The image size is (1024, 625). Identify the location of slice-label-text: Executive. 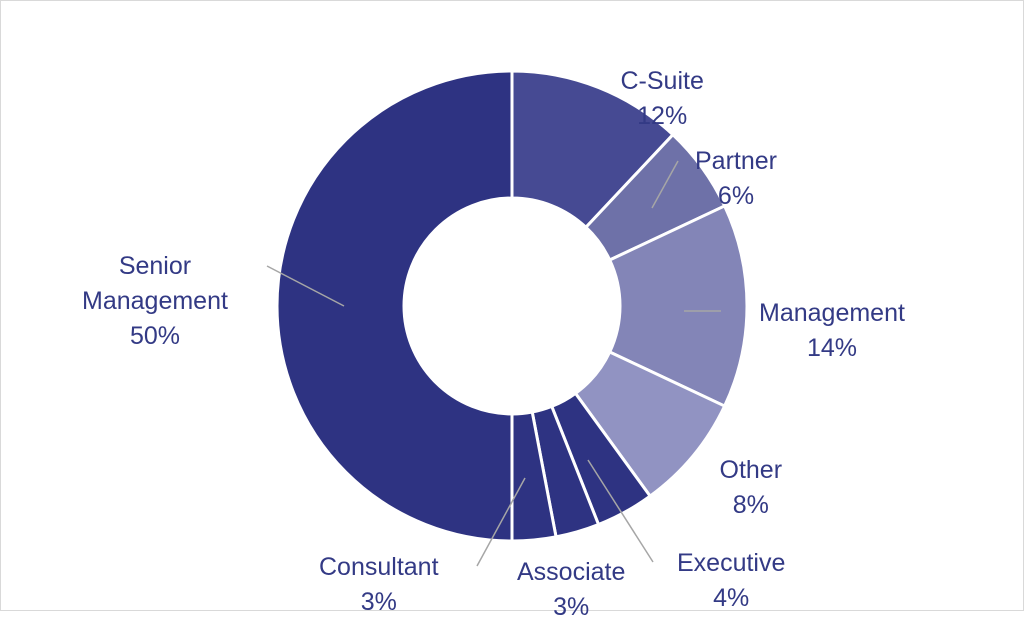
(731, 563).